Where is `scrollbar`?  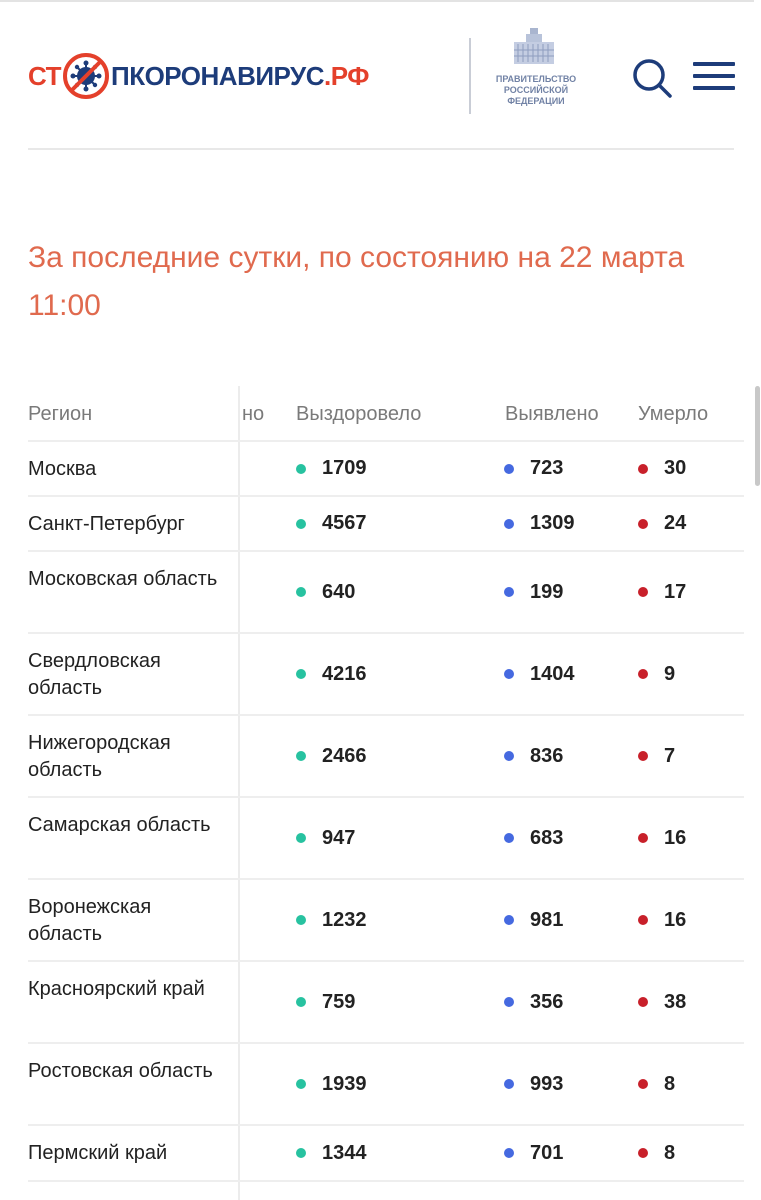
scrollbar is located at coordinates (757, 600).